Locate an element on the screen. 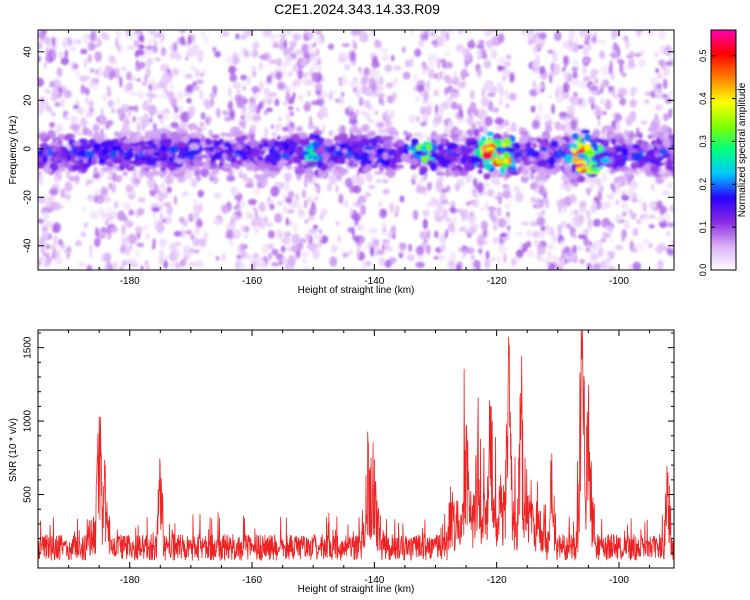 The width and height of the screenshot is (750, 600). x-tick-label: -180 is located at coordinates (130, 580).